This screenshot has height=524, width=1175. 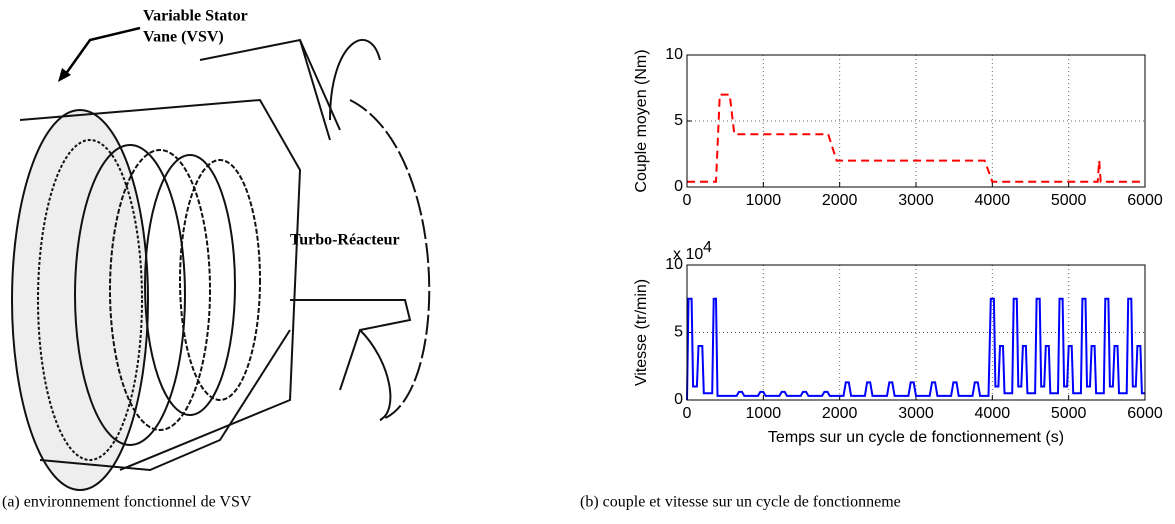 I want to click on y-scale-exponent: 4, so click(x=707, y=247).